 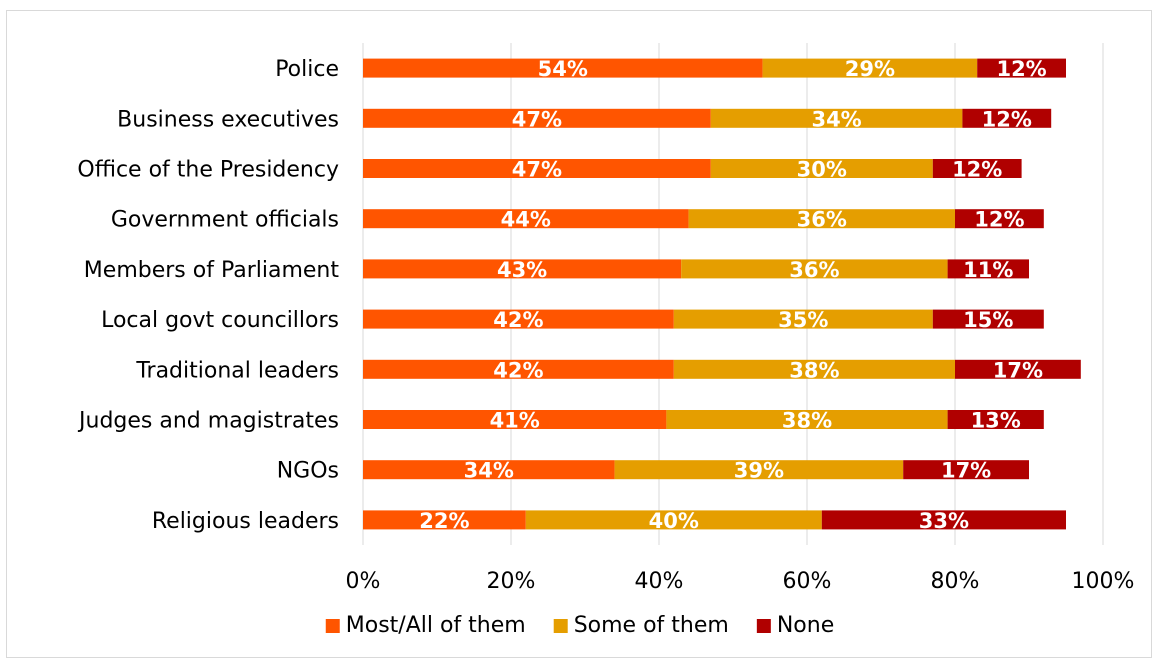 What do you see at coordinates (245, 521) in the screenshot?
I see `category-label: Religious leaders` at bounding box center [245, 521].